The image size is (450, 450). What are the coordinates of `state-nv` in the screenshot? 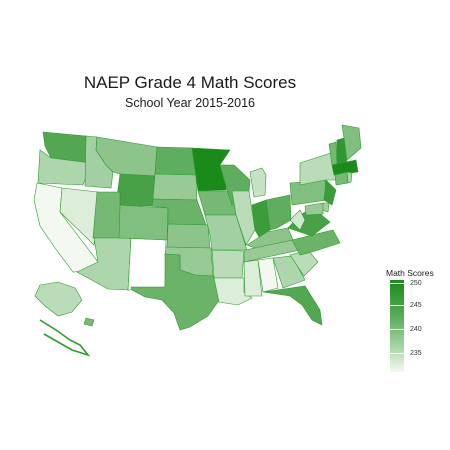 It's located at (79, 216).